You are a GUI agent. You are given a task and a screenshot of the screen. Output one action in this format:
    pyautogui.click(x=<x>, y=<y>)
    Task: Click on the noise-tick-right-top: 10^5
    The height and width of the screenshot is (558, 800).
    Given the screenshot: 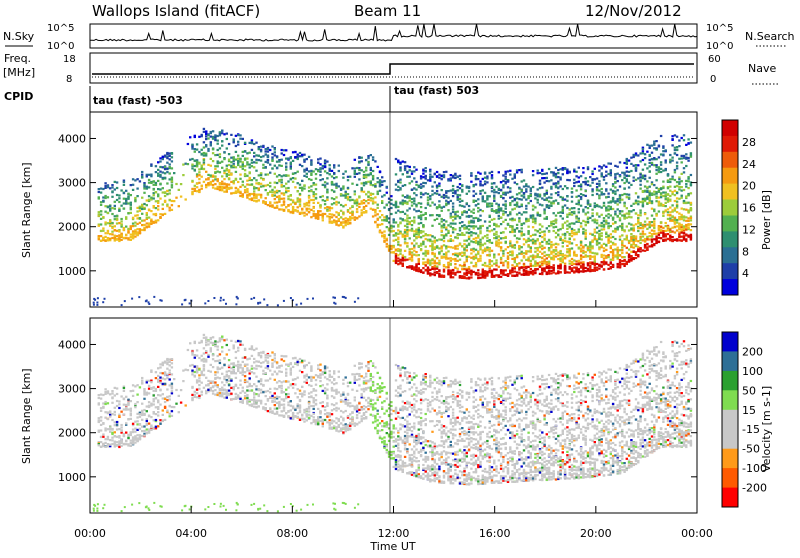 What is the action you would take?
    pyautogui.click(x=719, y=28)
    